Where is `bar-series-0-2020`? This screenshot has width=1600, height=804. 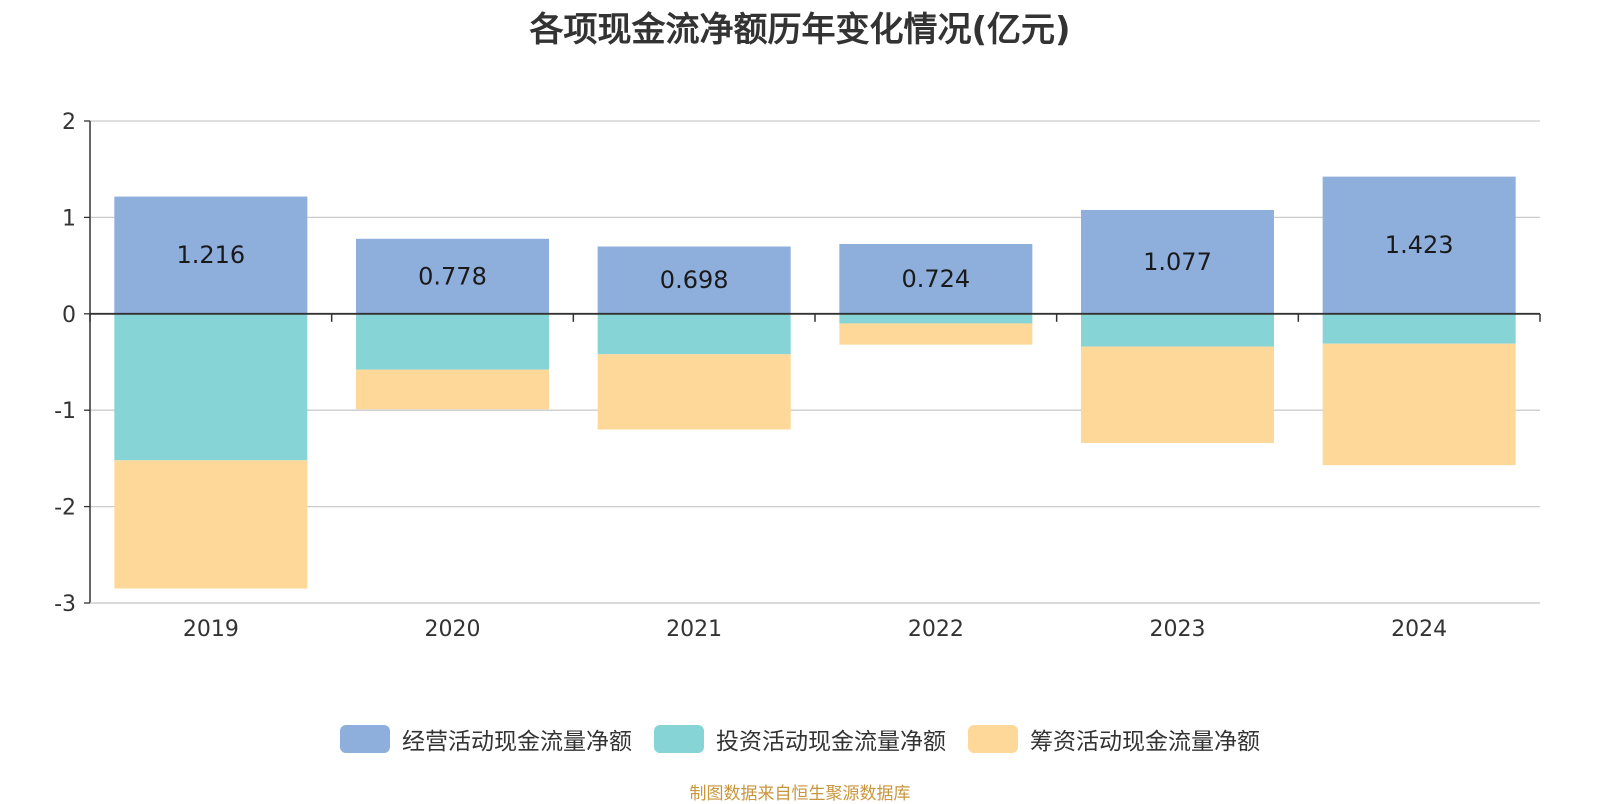 bar-series-0-2020 is located at coordinates (452, 276).